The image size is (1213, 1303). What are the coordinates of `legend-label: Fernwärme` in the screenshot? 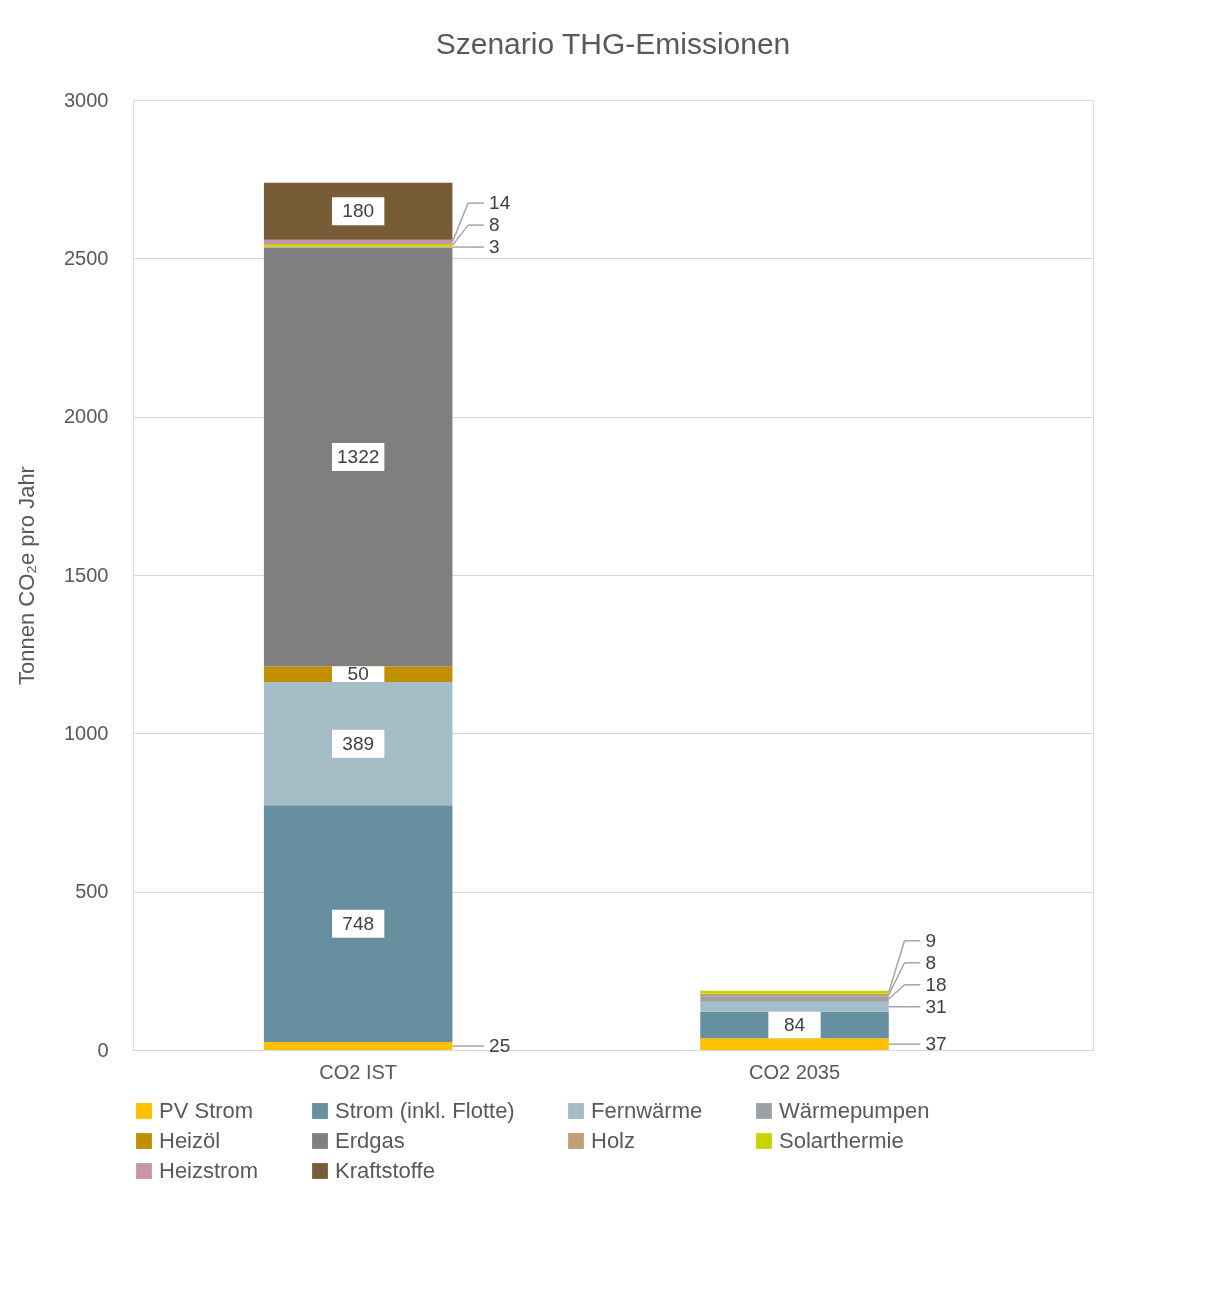 It's located at (647, 1110).